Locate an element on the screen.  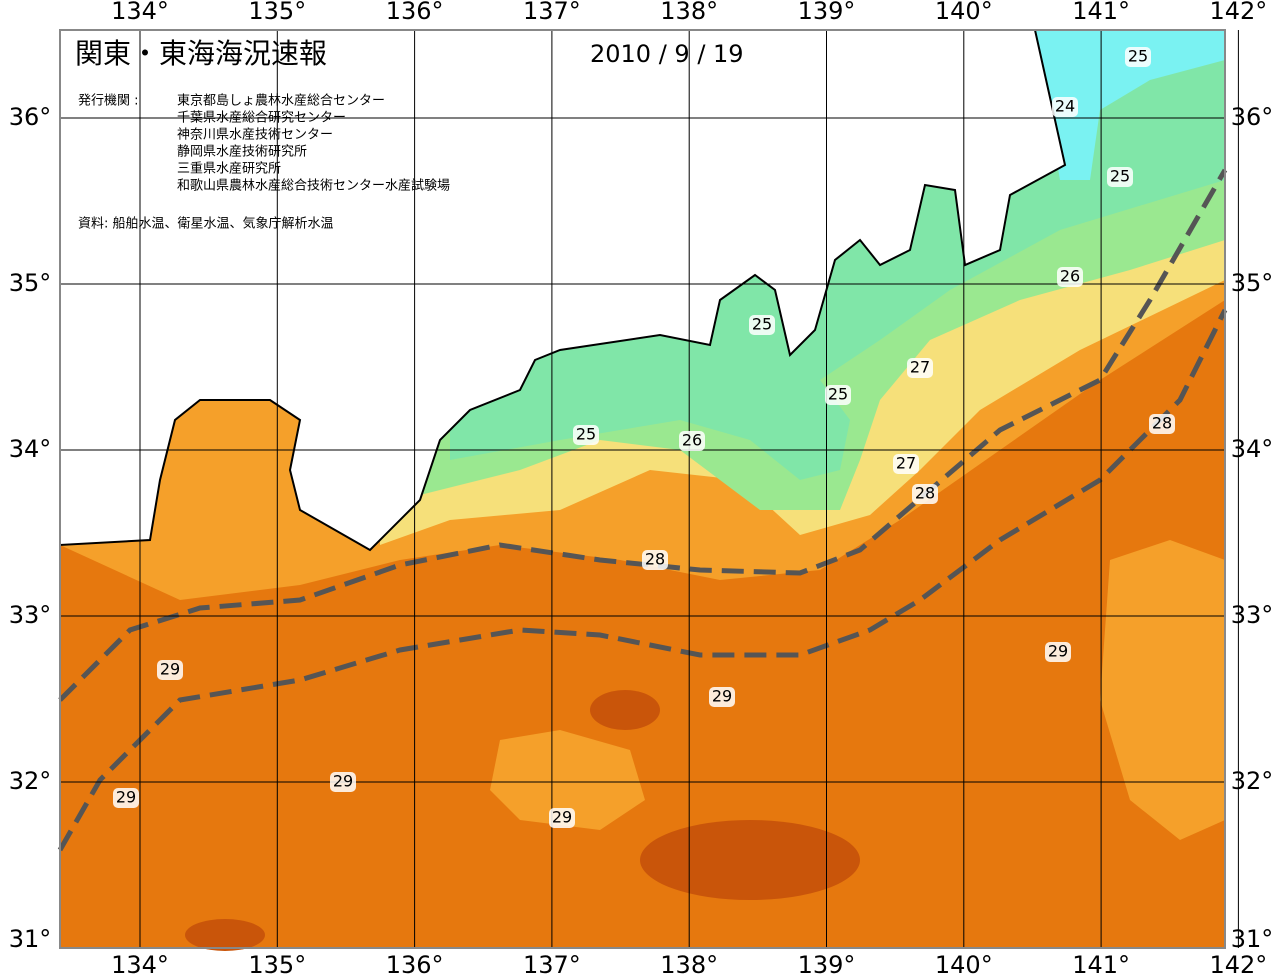
lon-label-top: 134° is located at coordinates (140, 12).